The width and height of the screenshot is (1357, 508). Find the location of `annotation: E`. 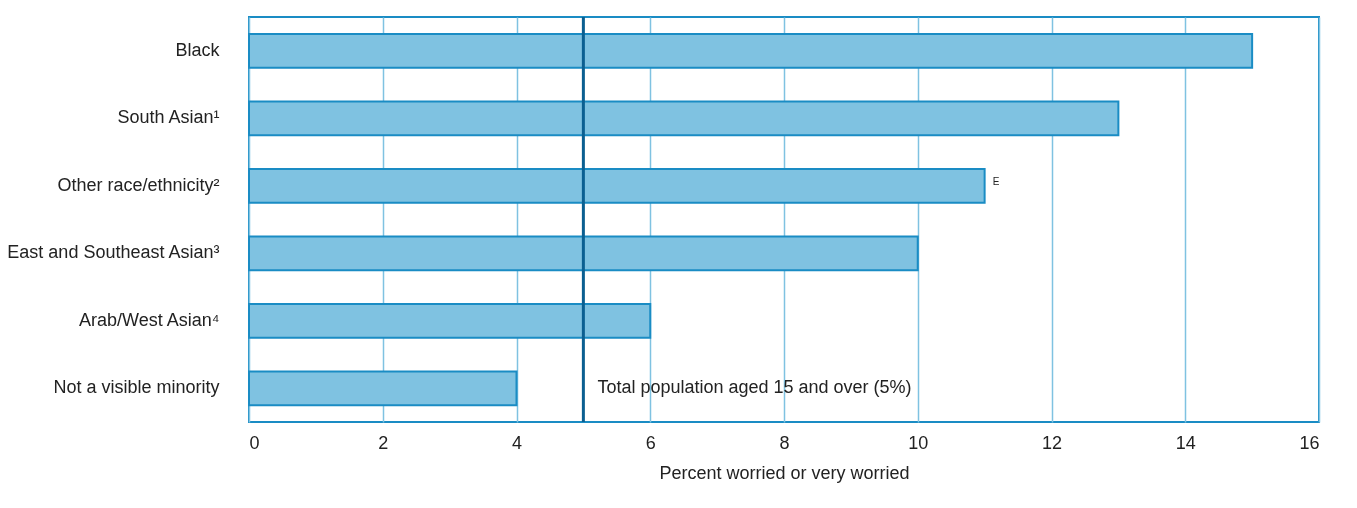

annotation: E is located at coordinates (996, 181).